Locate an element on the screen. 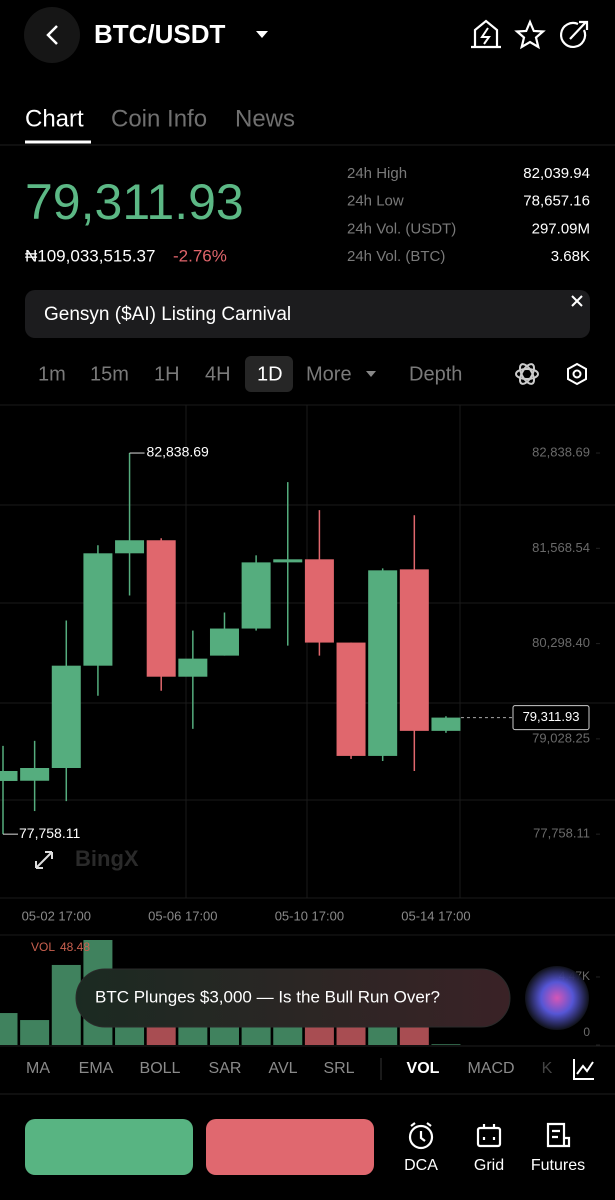 The height and width of the screenshot is (1200, 615). low-label: 77,758.11 is located at coordinates (49, 833).